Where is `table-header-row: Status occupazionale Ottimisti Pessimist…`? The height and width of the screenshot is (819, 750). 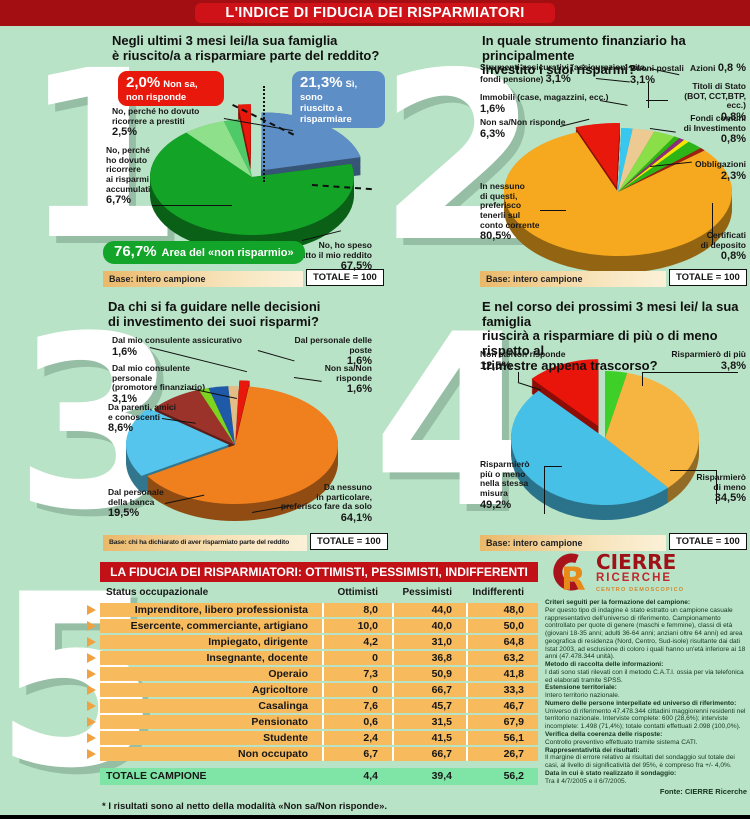
table-header-row: Status occupazionale Ottimisti Pessimist… is located at coordinates (319, 592).